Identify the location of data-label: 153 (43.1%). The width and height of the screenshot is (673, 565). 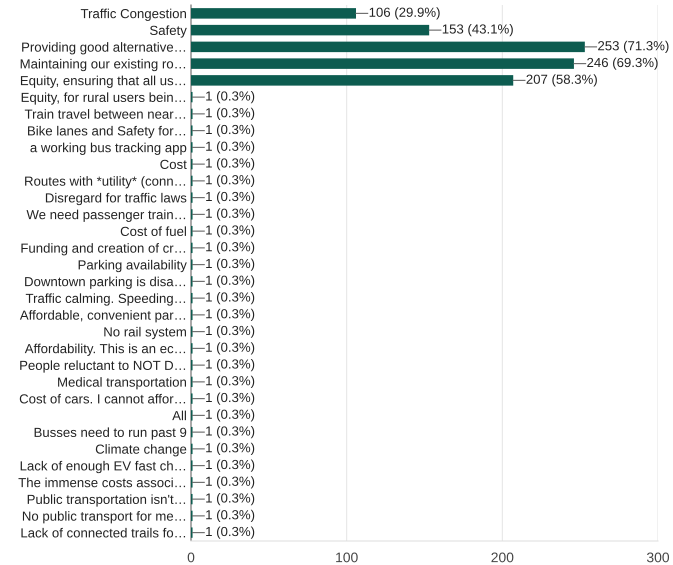
(477, 30).